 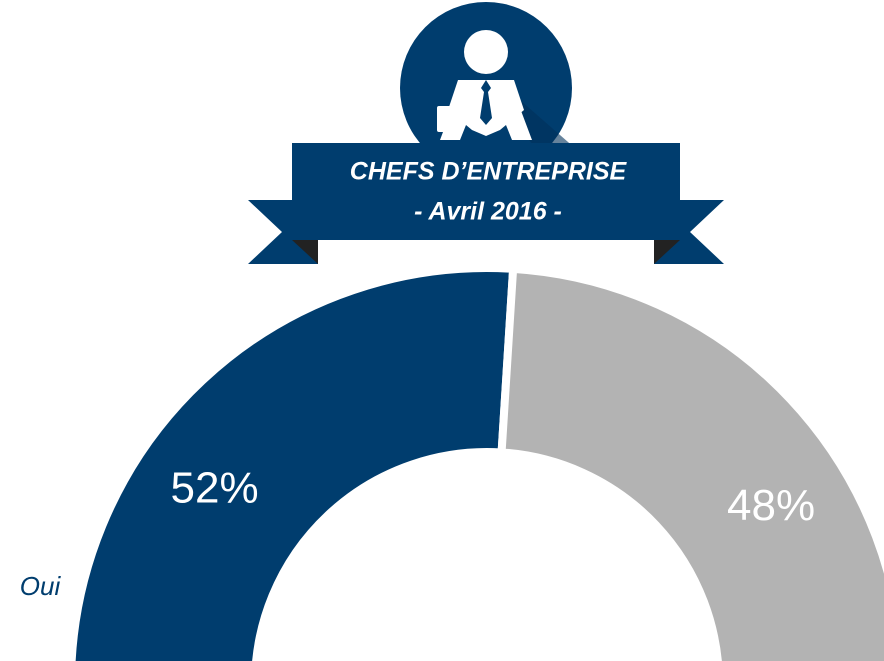 I want to click on value-label: 52%, so click(x=215, y=487).